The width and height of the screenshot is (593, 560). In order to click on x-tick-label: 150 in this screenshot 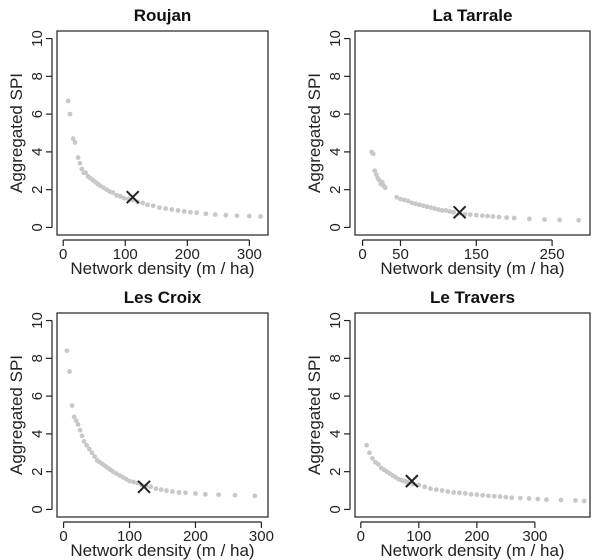, I will do `click(476, 254)`.